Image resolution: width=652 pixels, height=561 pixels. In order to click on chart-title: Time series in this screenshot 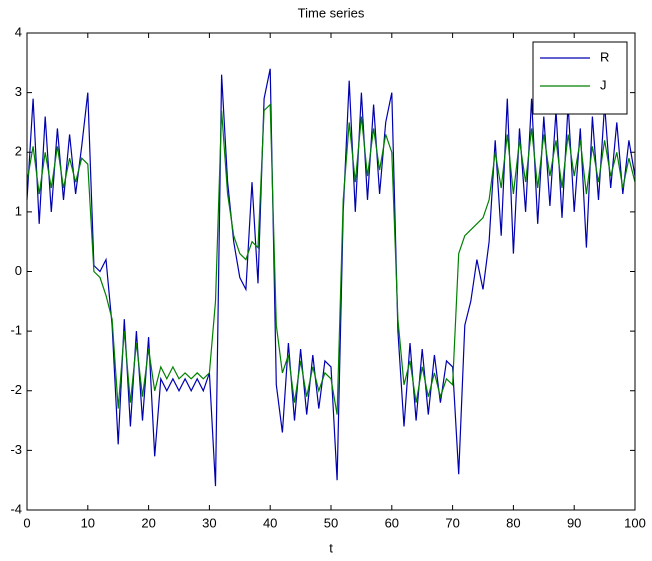, I will do `click(331, 12)`.